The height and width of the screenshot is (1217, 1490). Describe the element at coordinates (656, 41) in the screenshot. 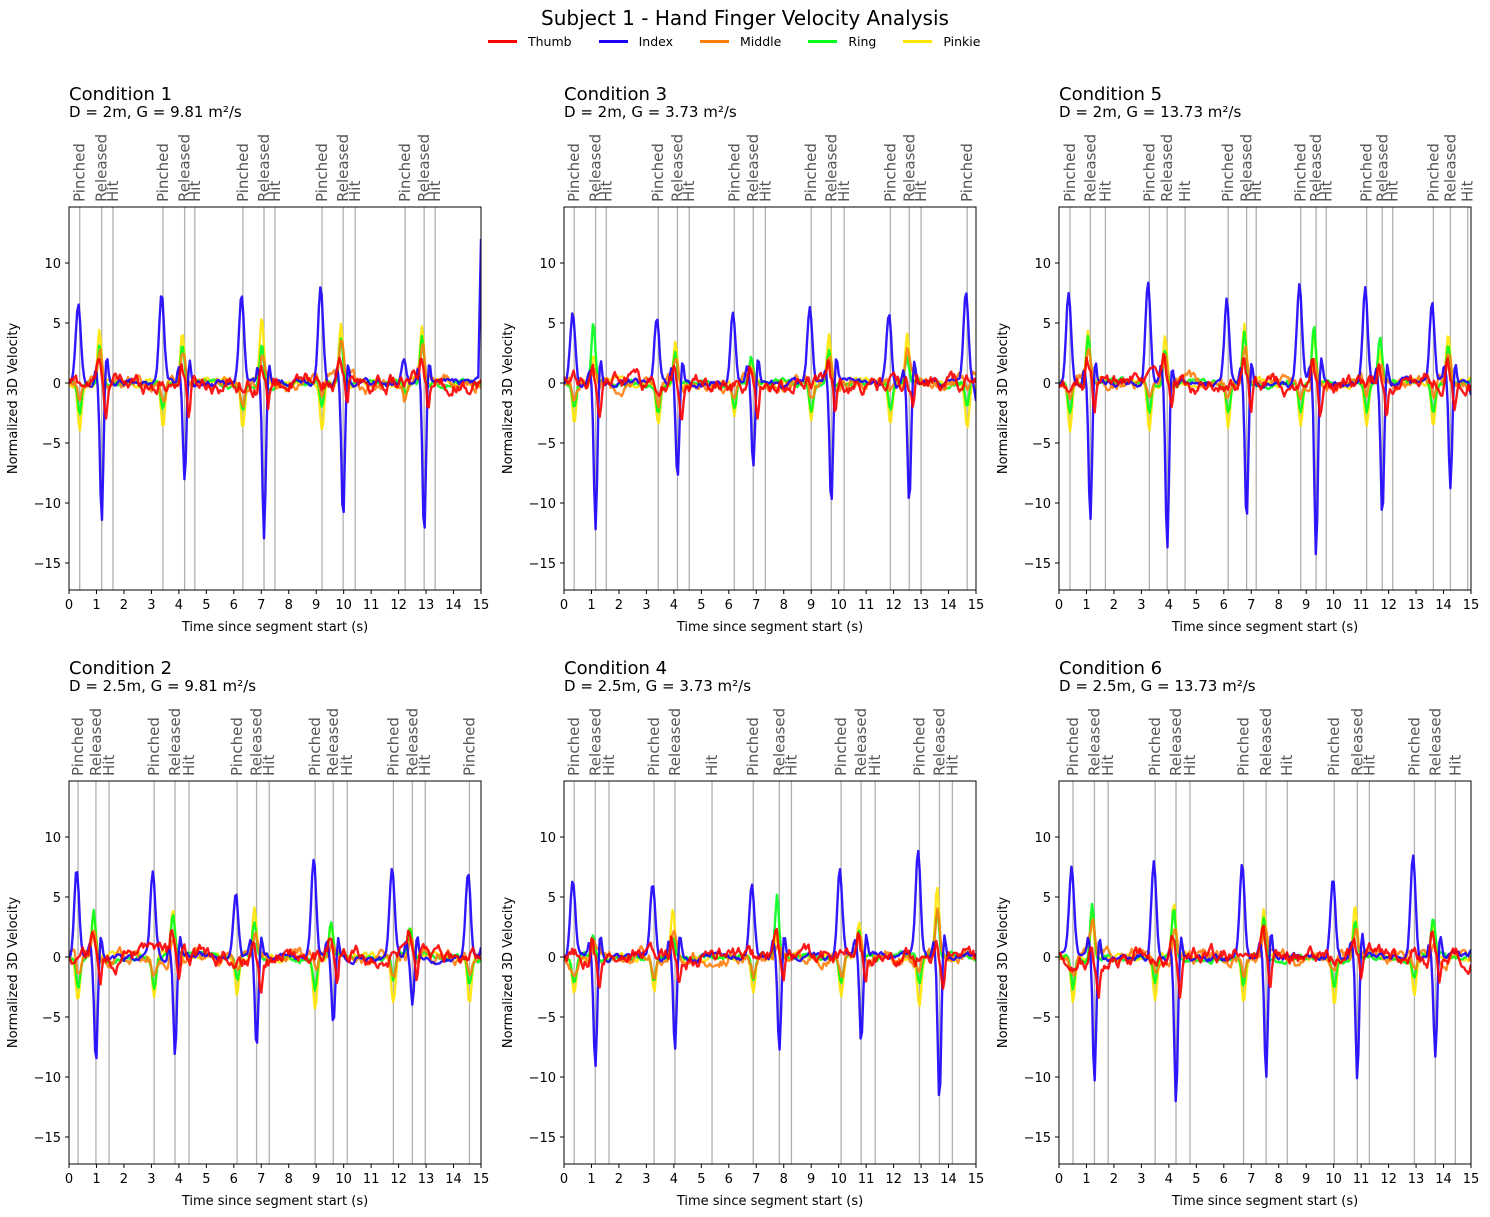

I see `legend-label: Index` at that location.